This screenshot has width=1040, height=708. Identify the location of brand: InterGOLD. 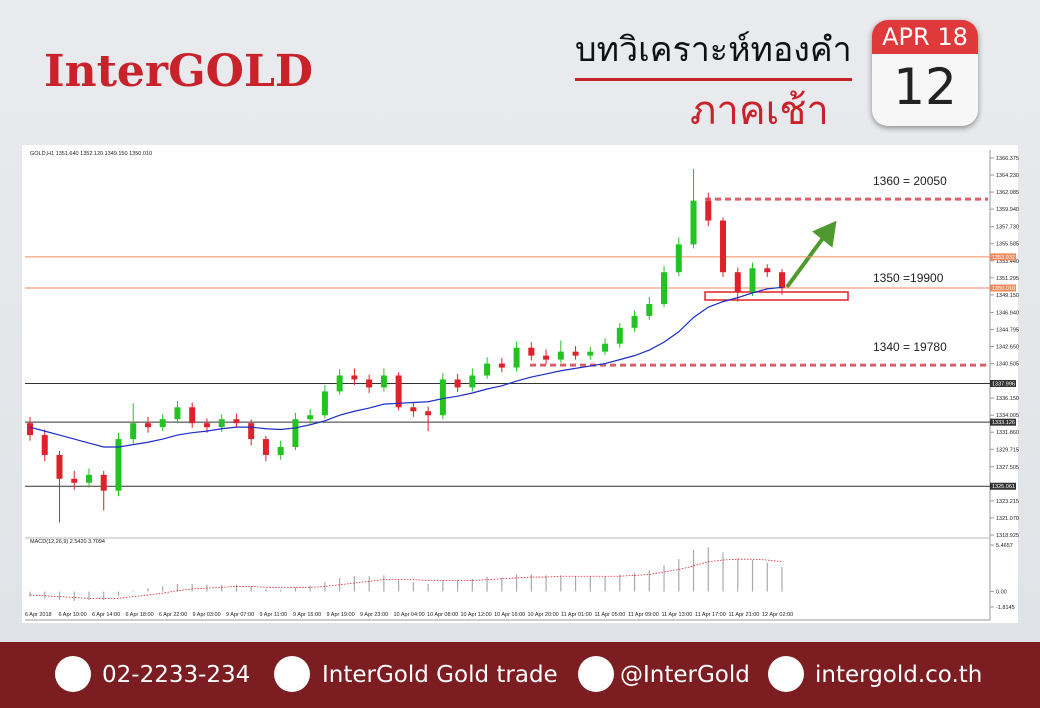
(179, 71).